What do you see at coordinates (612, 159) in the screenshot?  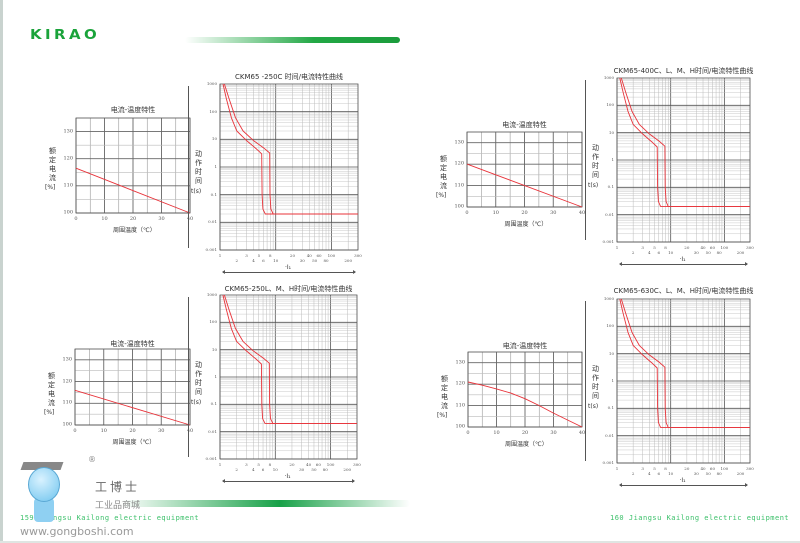 I see `y-tick-label: 1` at bounding box center [612, 159].